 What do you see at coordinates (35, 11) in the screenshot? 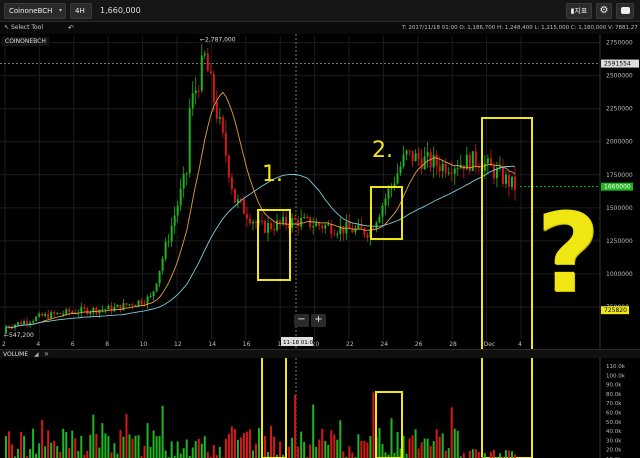
I see `symbol-select: CoinoneBCH ▾` at bounding box center [35, 11].